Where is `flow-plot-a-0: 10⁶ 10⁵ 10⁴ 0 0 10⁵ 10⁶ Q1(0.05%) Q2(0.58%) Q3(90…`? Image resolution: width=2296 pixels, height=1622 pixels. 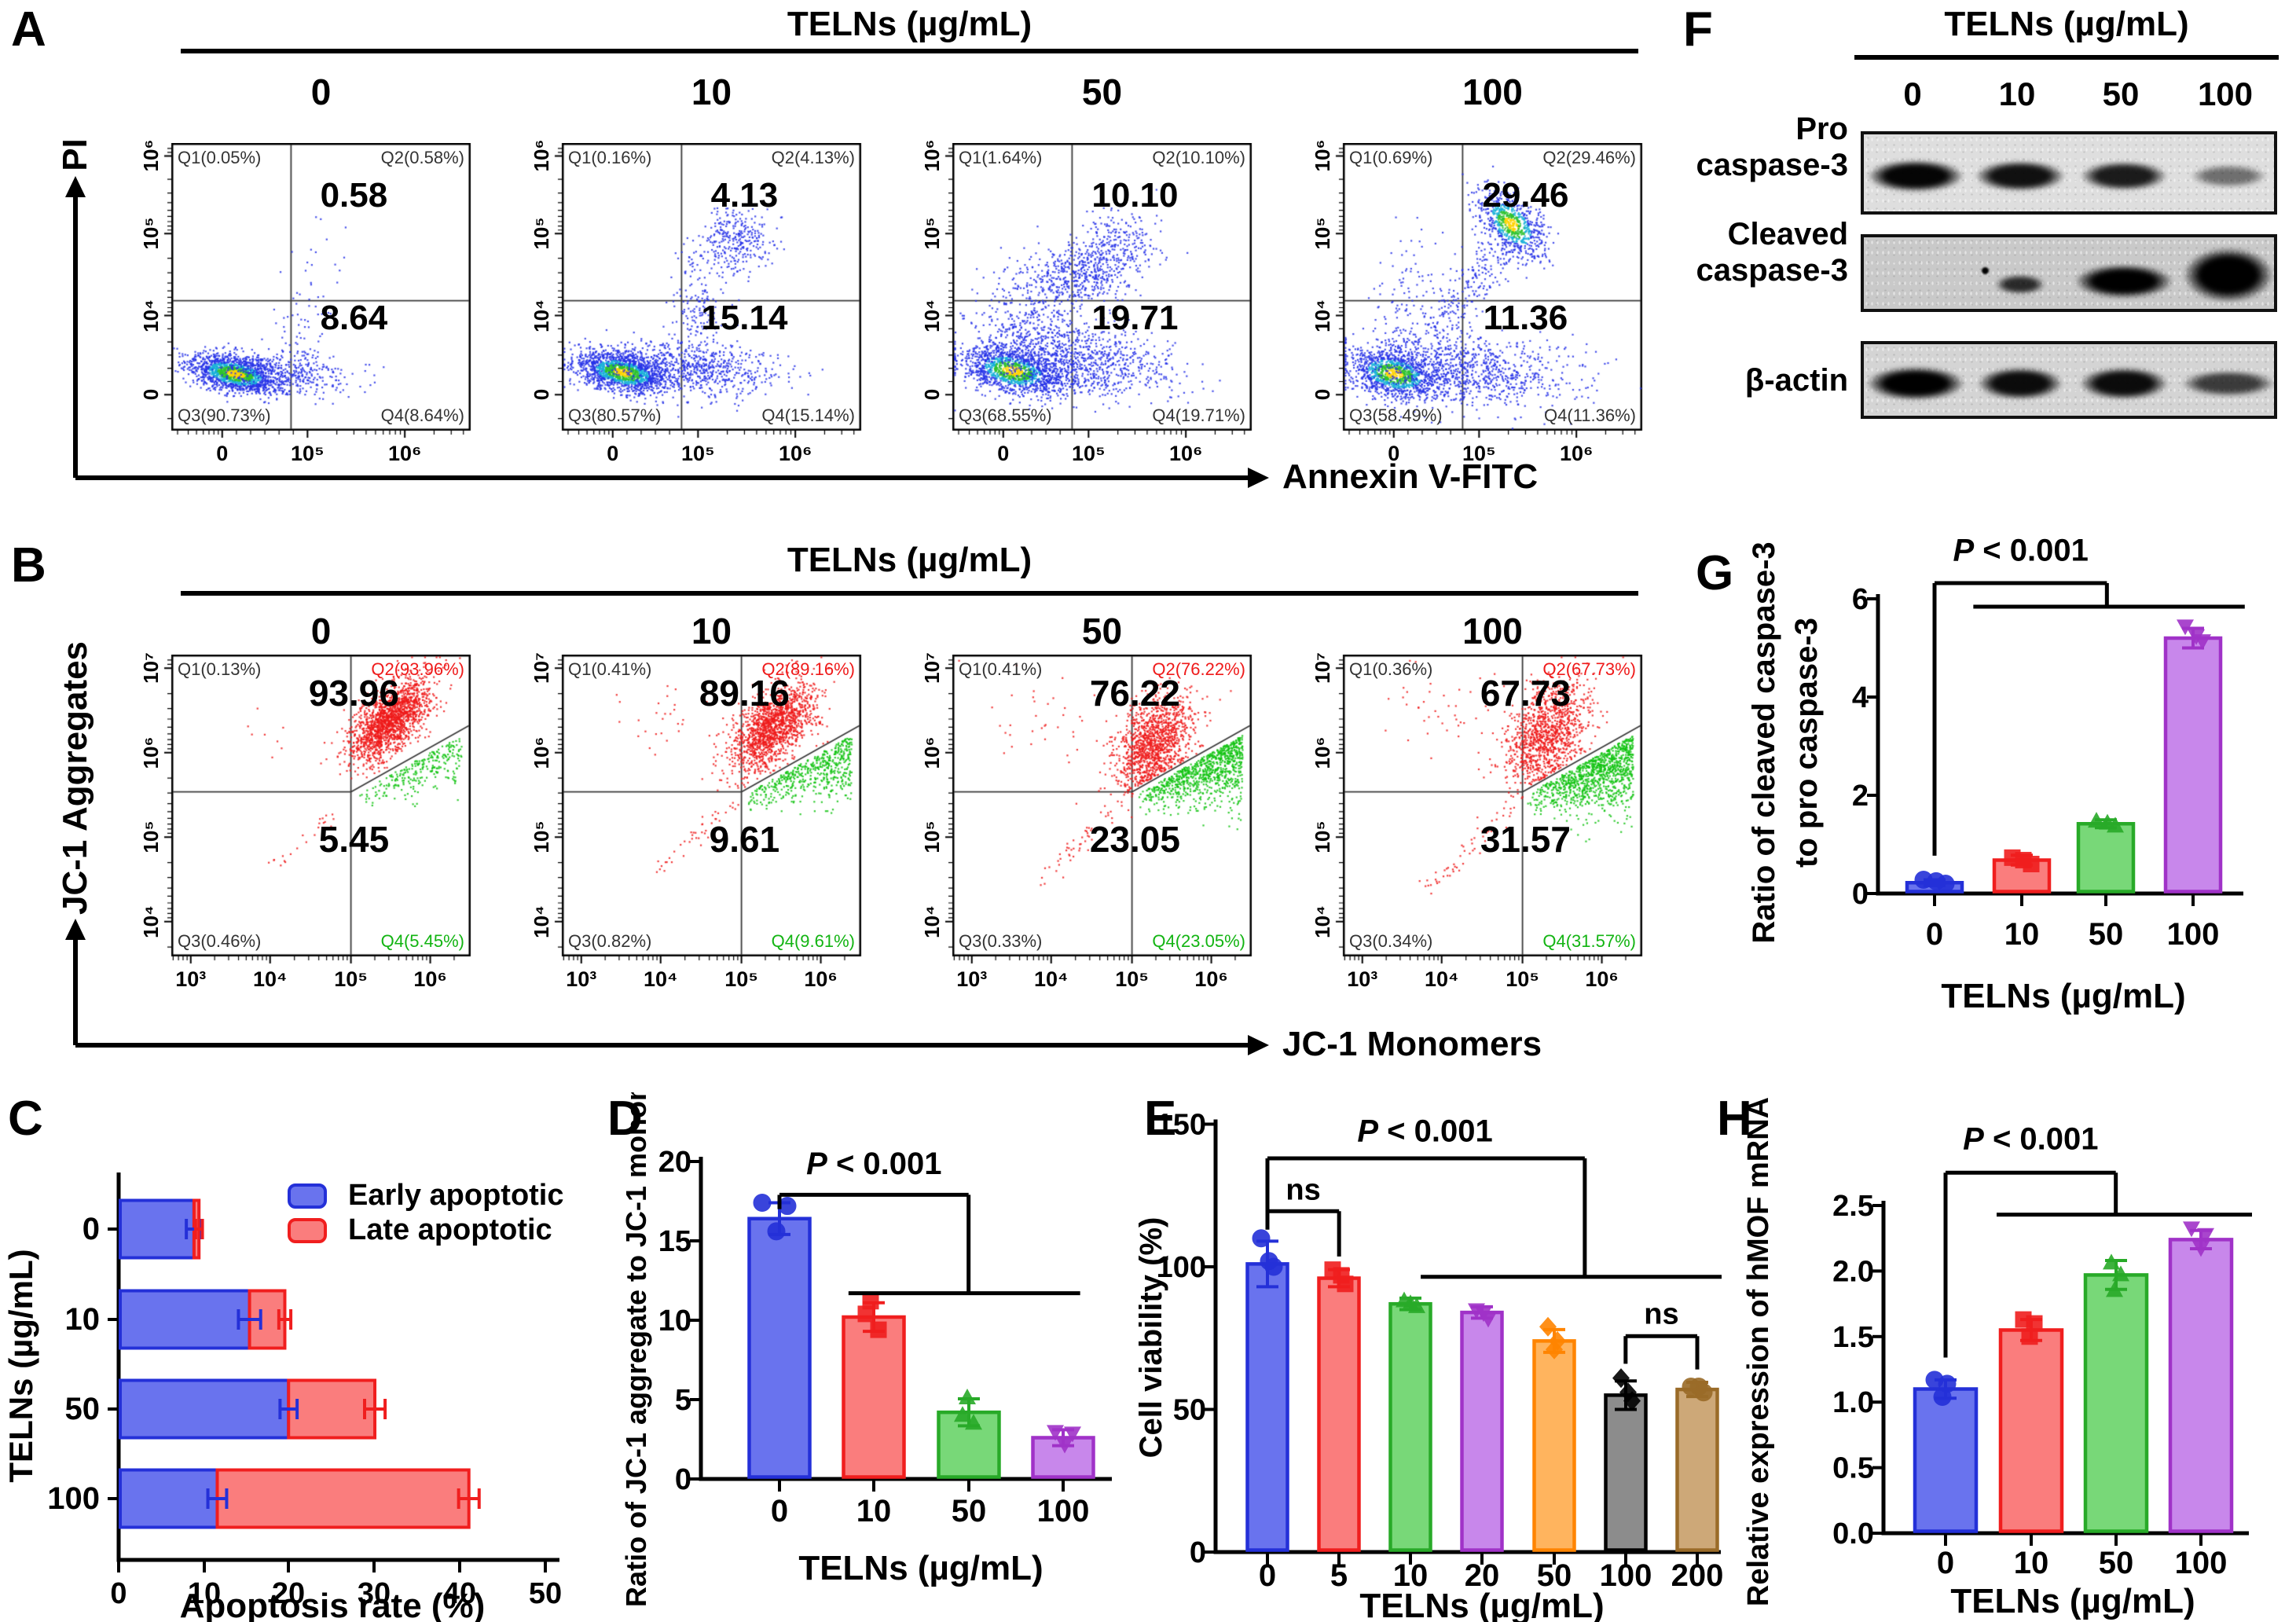 flow-plot-a-0: 10⁶ 10⁵ 10⁴ 0 0 10⁵ 10⁶ Q1(0.05%) Q2(0.58%) Q3(90… is located at coordinates (297, 310).